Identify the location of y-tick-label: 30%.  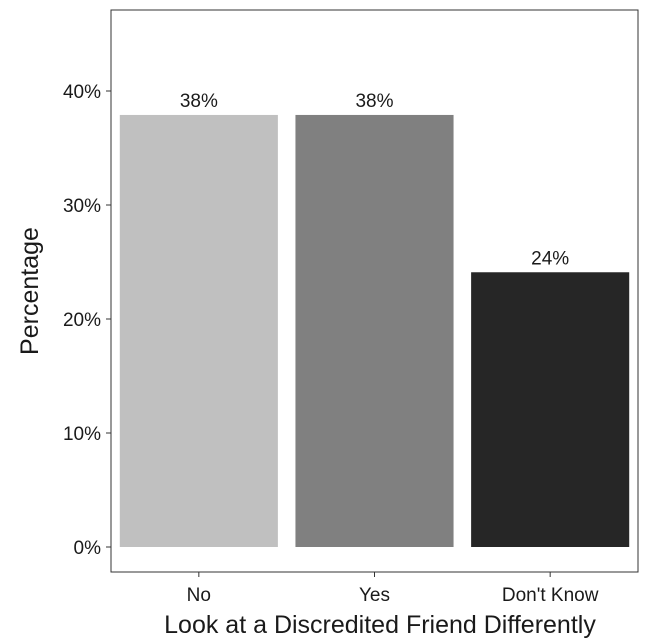
(82, 206).